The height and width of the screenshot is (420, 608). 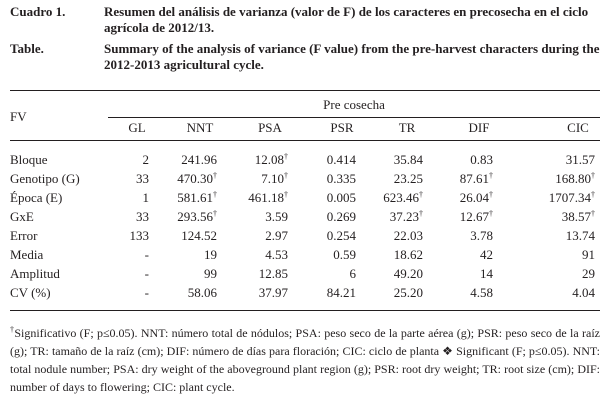 What do you see at coordinates (341, 216) in the screenshot?
I see `cell-value: 0.269` at bounding box center [341, 216].